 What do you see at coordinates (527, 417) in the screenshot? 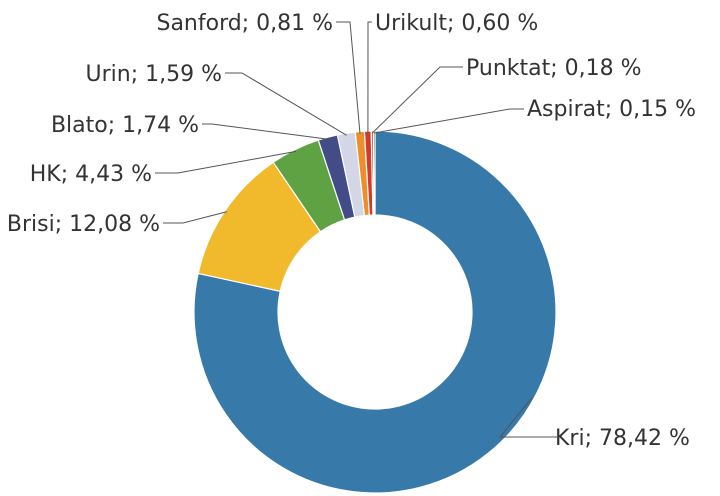
I see `leader-line-kri` at bounding box center [527, 417].